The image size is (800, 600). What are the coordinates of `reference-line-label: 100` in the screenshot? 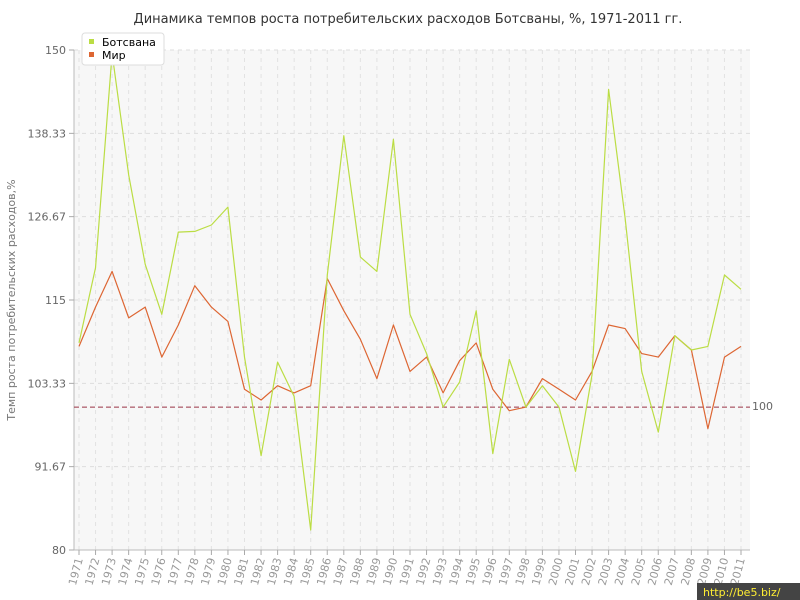 It's located at (762, 406).